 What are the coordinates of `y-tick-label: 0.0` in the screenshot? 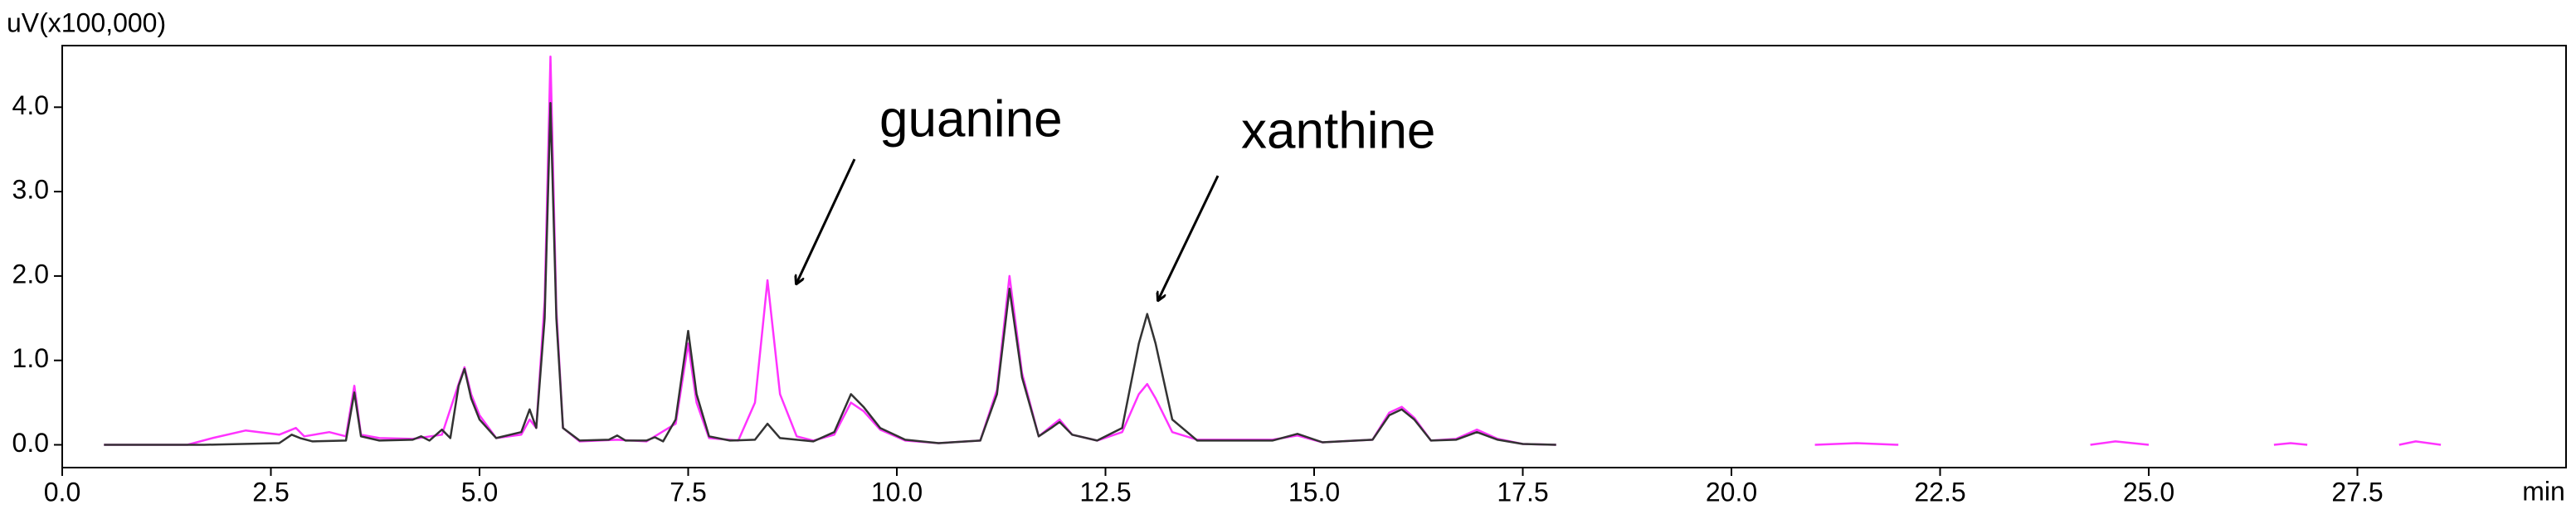 It's located at (30, 443).